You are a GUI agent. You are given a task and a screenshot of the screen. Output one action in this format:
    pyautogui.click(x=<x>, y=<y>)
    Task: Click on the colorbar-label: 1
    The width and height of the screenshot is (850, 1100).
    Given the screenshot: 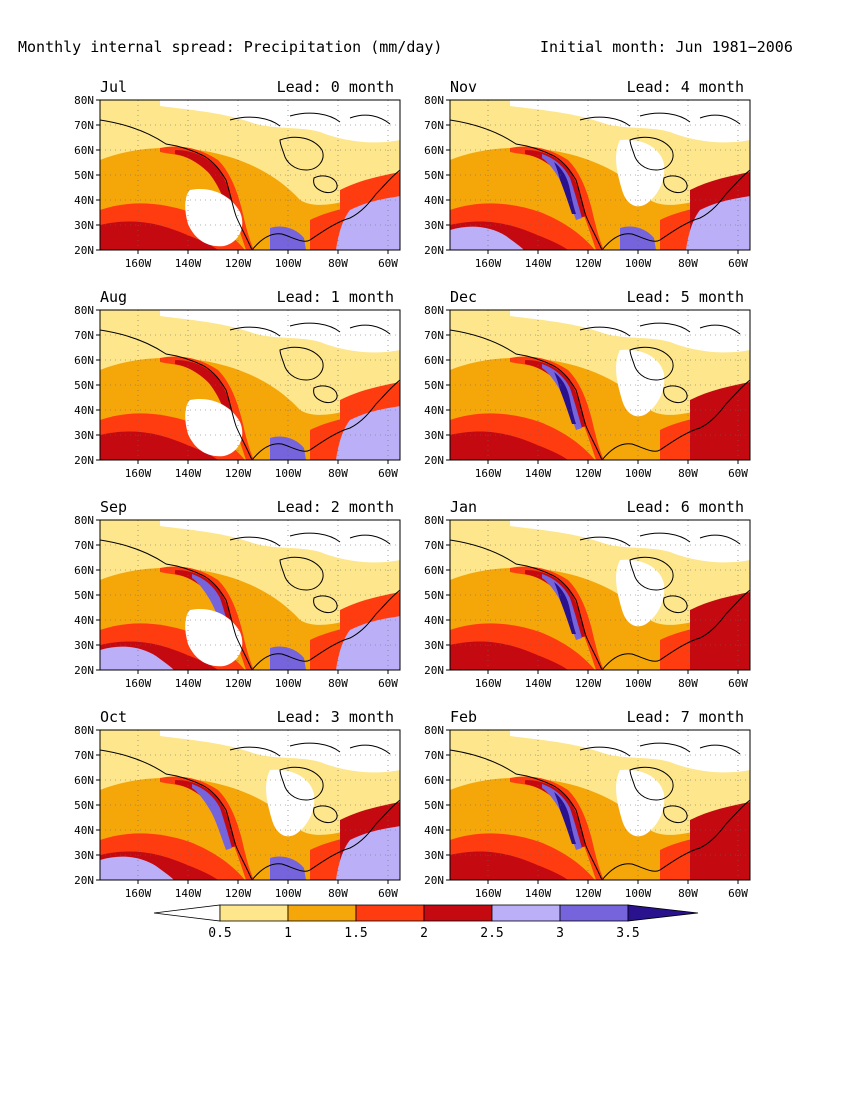 What is the action you would take?
    pyautogui.click(x=288, y=933)
    